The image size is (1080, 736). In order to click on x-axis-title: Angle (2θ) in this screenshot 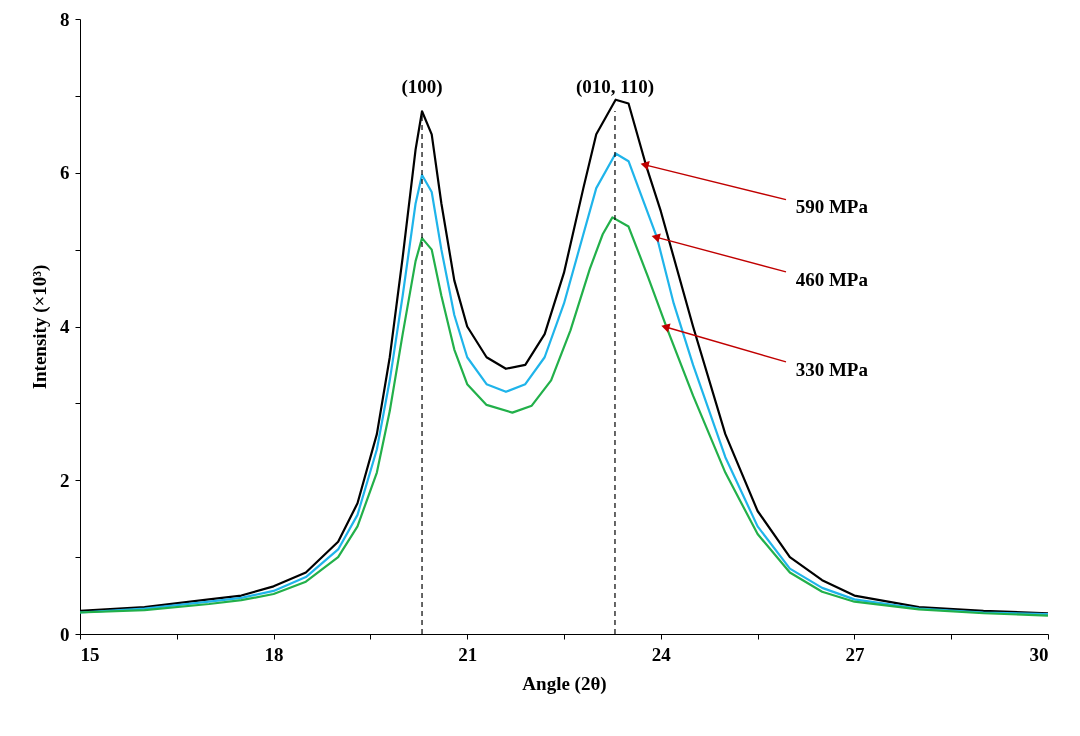, I will do `click(564, 683)`.